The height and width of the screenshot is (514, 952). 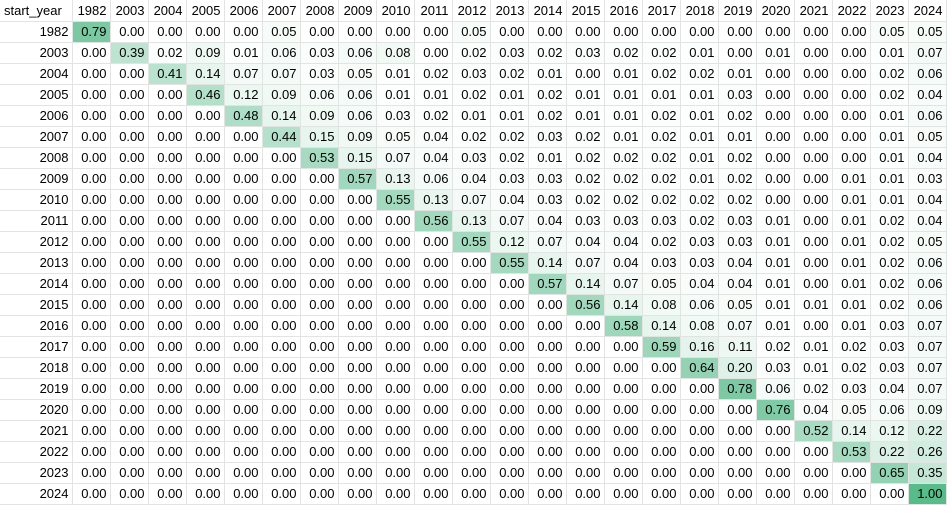 What do you see at coordinates (281, 95) in the screenshot?
I see `value-cell: 0.09` at bounding box center [281, 95].